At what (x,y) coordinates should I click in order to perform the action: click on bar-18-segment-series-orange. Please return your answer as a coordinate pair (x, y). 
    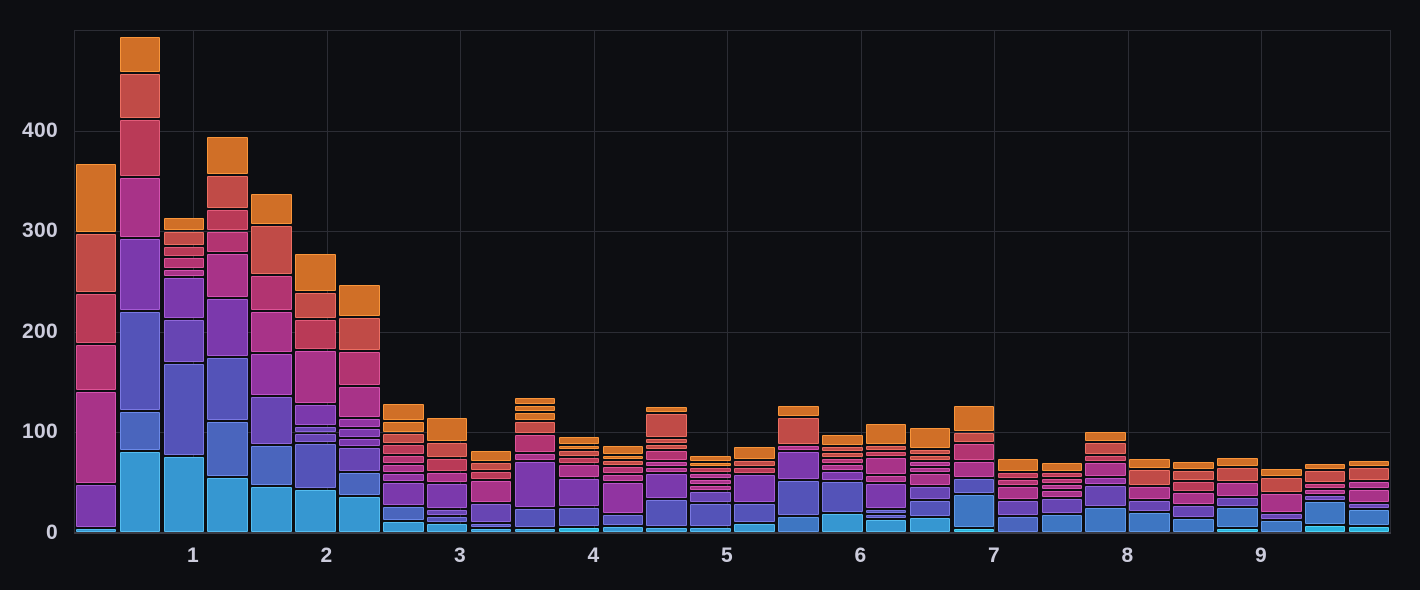
    Looking at the image, I should click on (842, 439).